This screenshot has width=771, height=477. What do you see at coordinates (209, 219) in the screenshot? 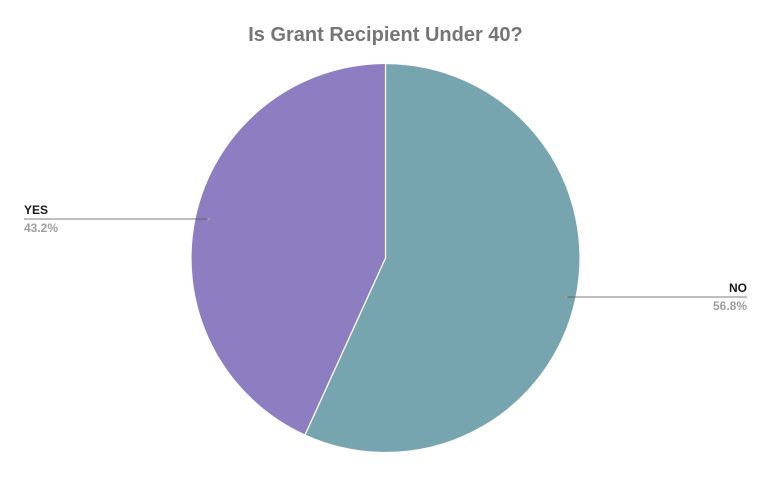
I see `leader-dot-yes` at bounding box center [209, 219].